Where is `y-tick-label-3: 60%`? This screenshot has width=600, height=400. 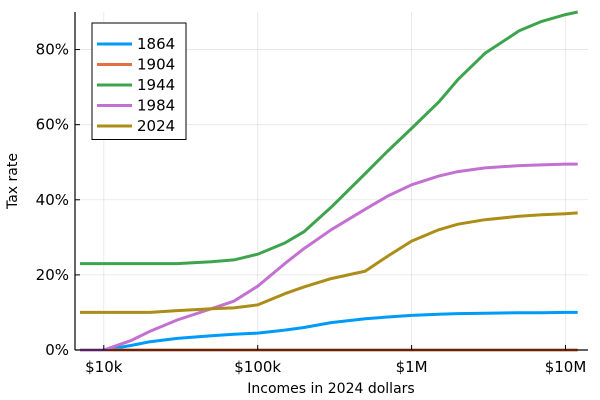
y-tick-label-3: 60% is located at coordinates (52, 125).